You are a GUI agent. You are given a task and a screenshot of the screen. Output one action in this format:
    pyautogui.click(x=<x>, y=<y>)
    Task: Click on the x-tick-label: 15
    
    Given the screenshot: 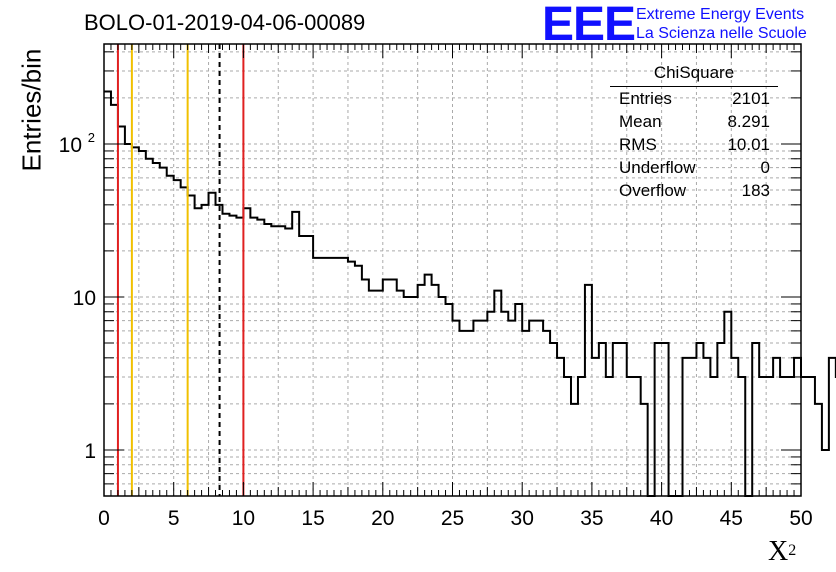 What is the action you would take?
    pyautogui.click(x=312, y=518)
    